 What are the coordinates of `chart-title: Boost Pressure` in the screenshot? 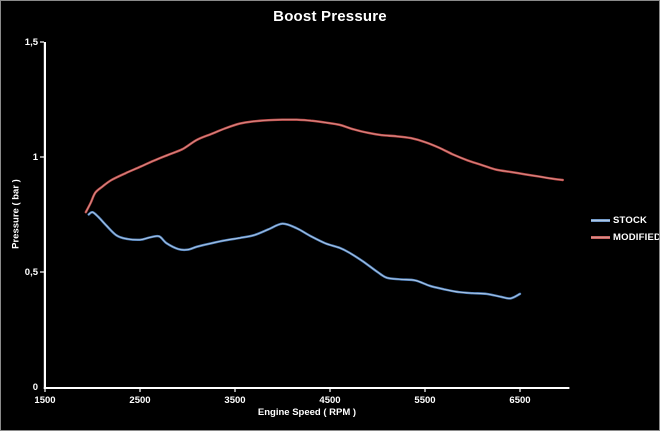 It's located at (330, 16).